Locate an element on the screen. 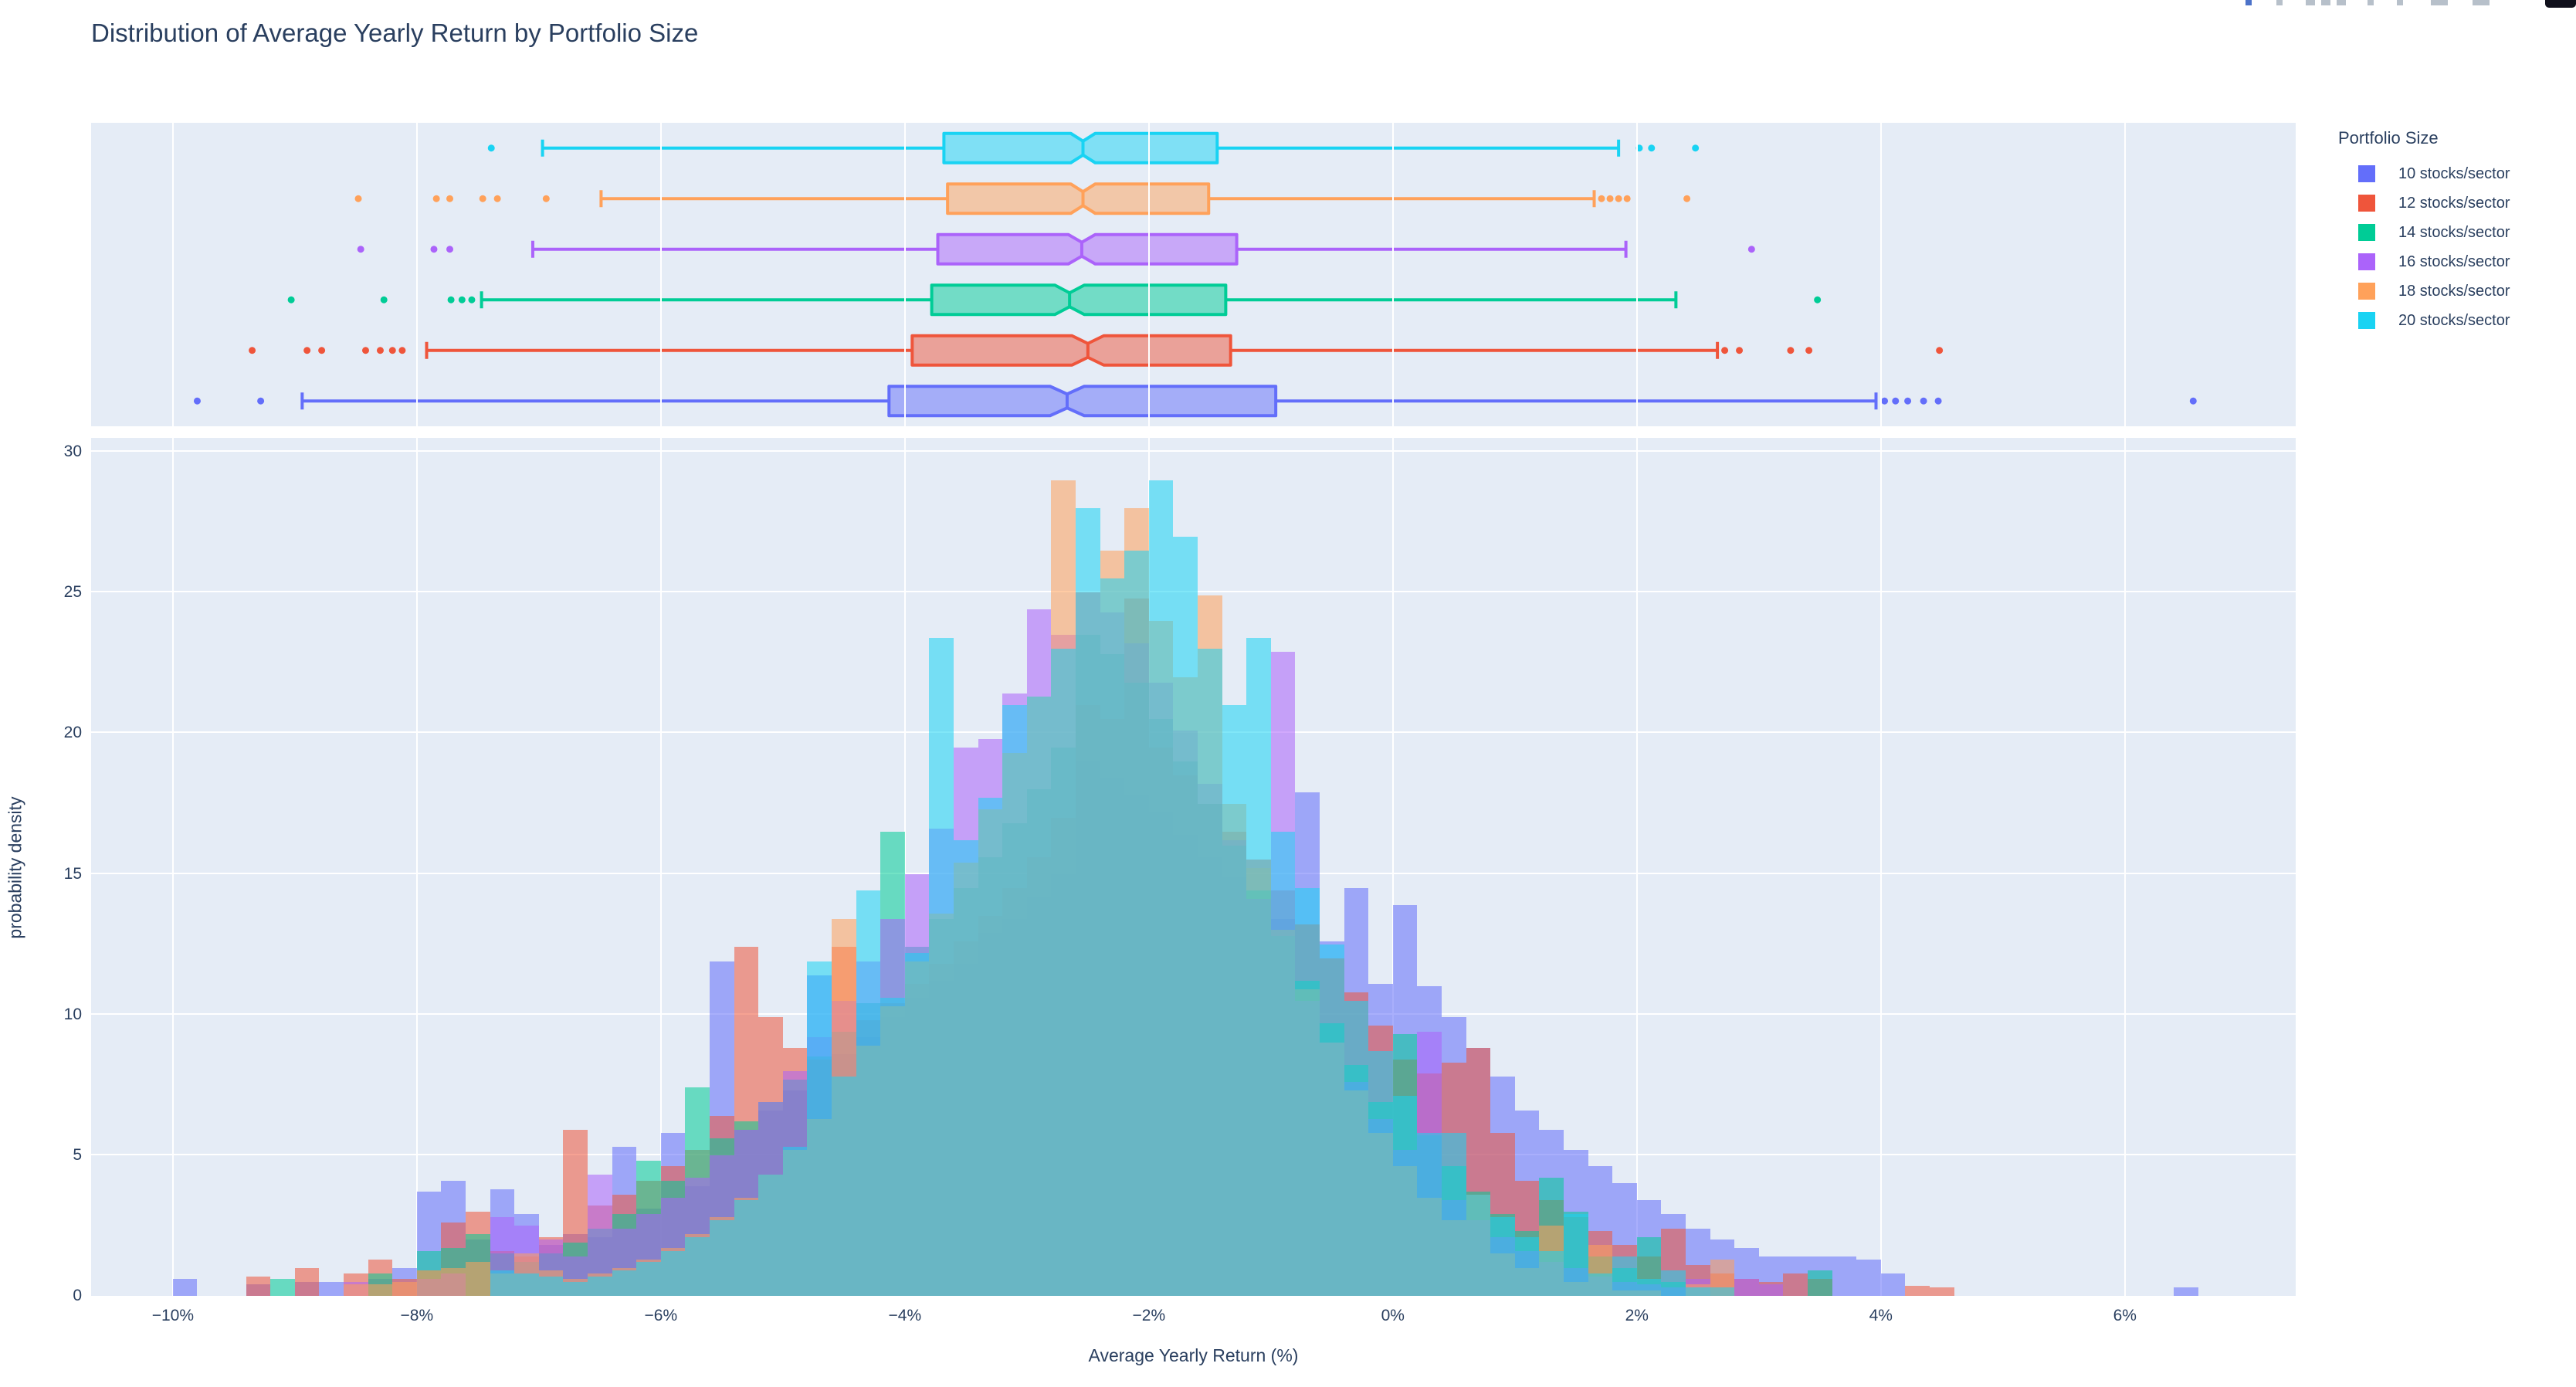 Image resolution: width=2576 pixels, height=1387 pixels. legend-item-12-stocks: 12 stocks/sector is located at coordinates (2424, 203).